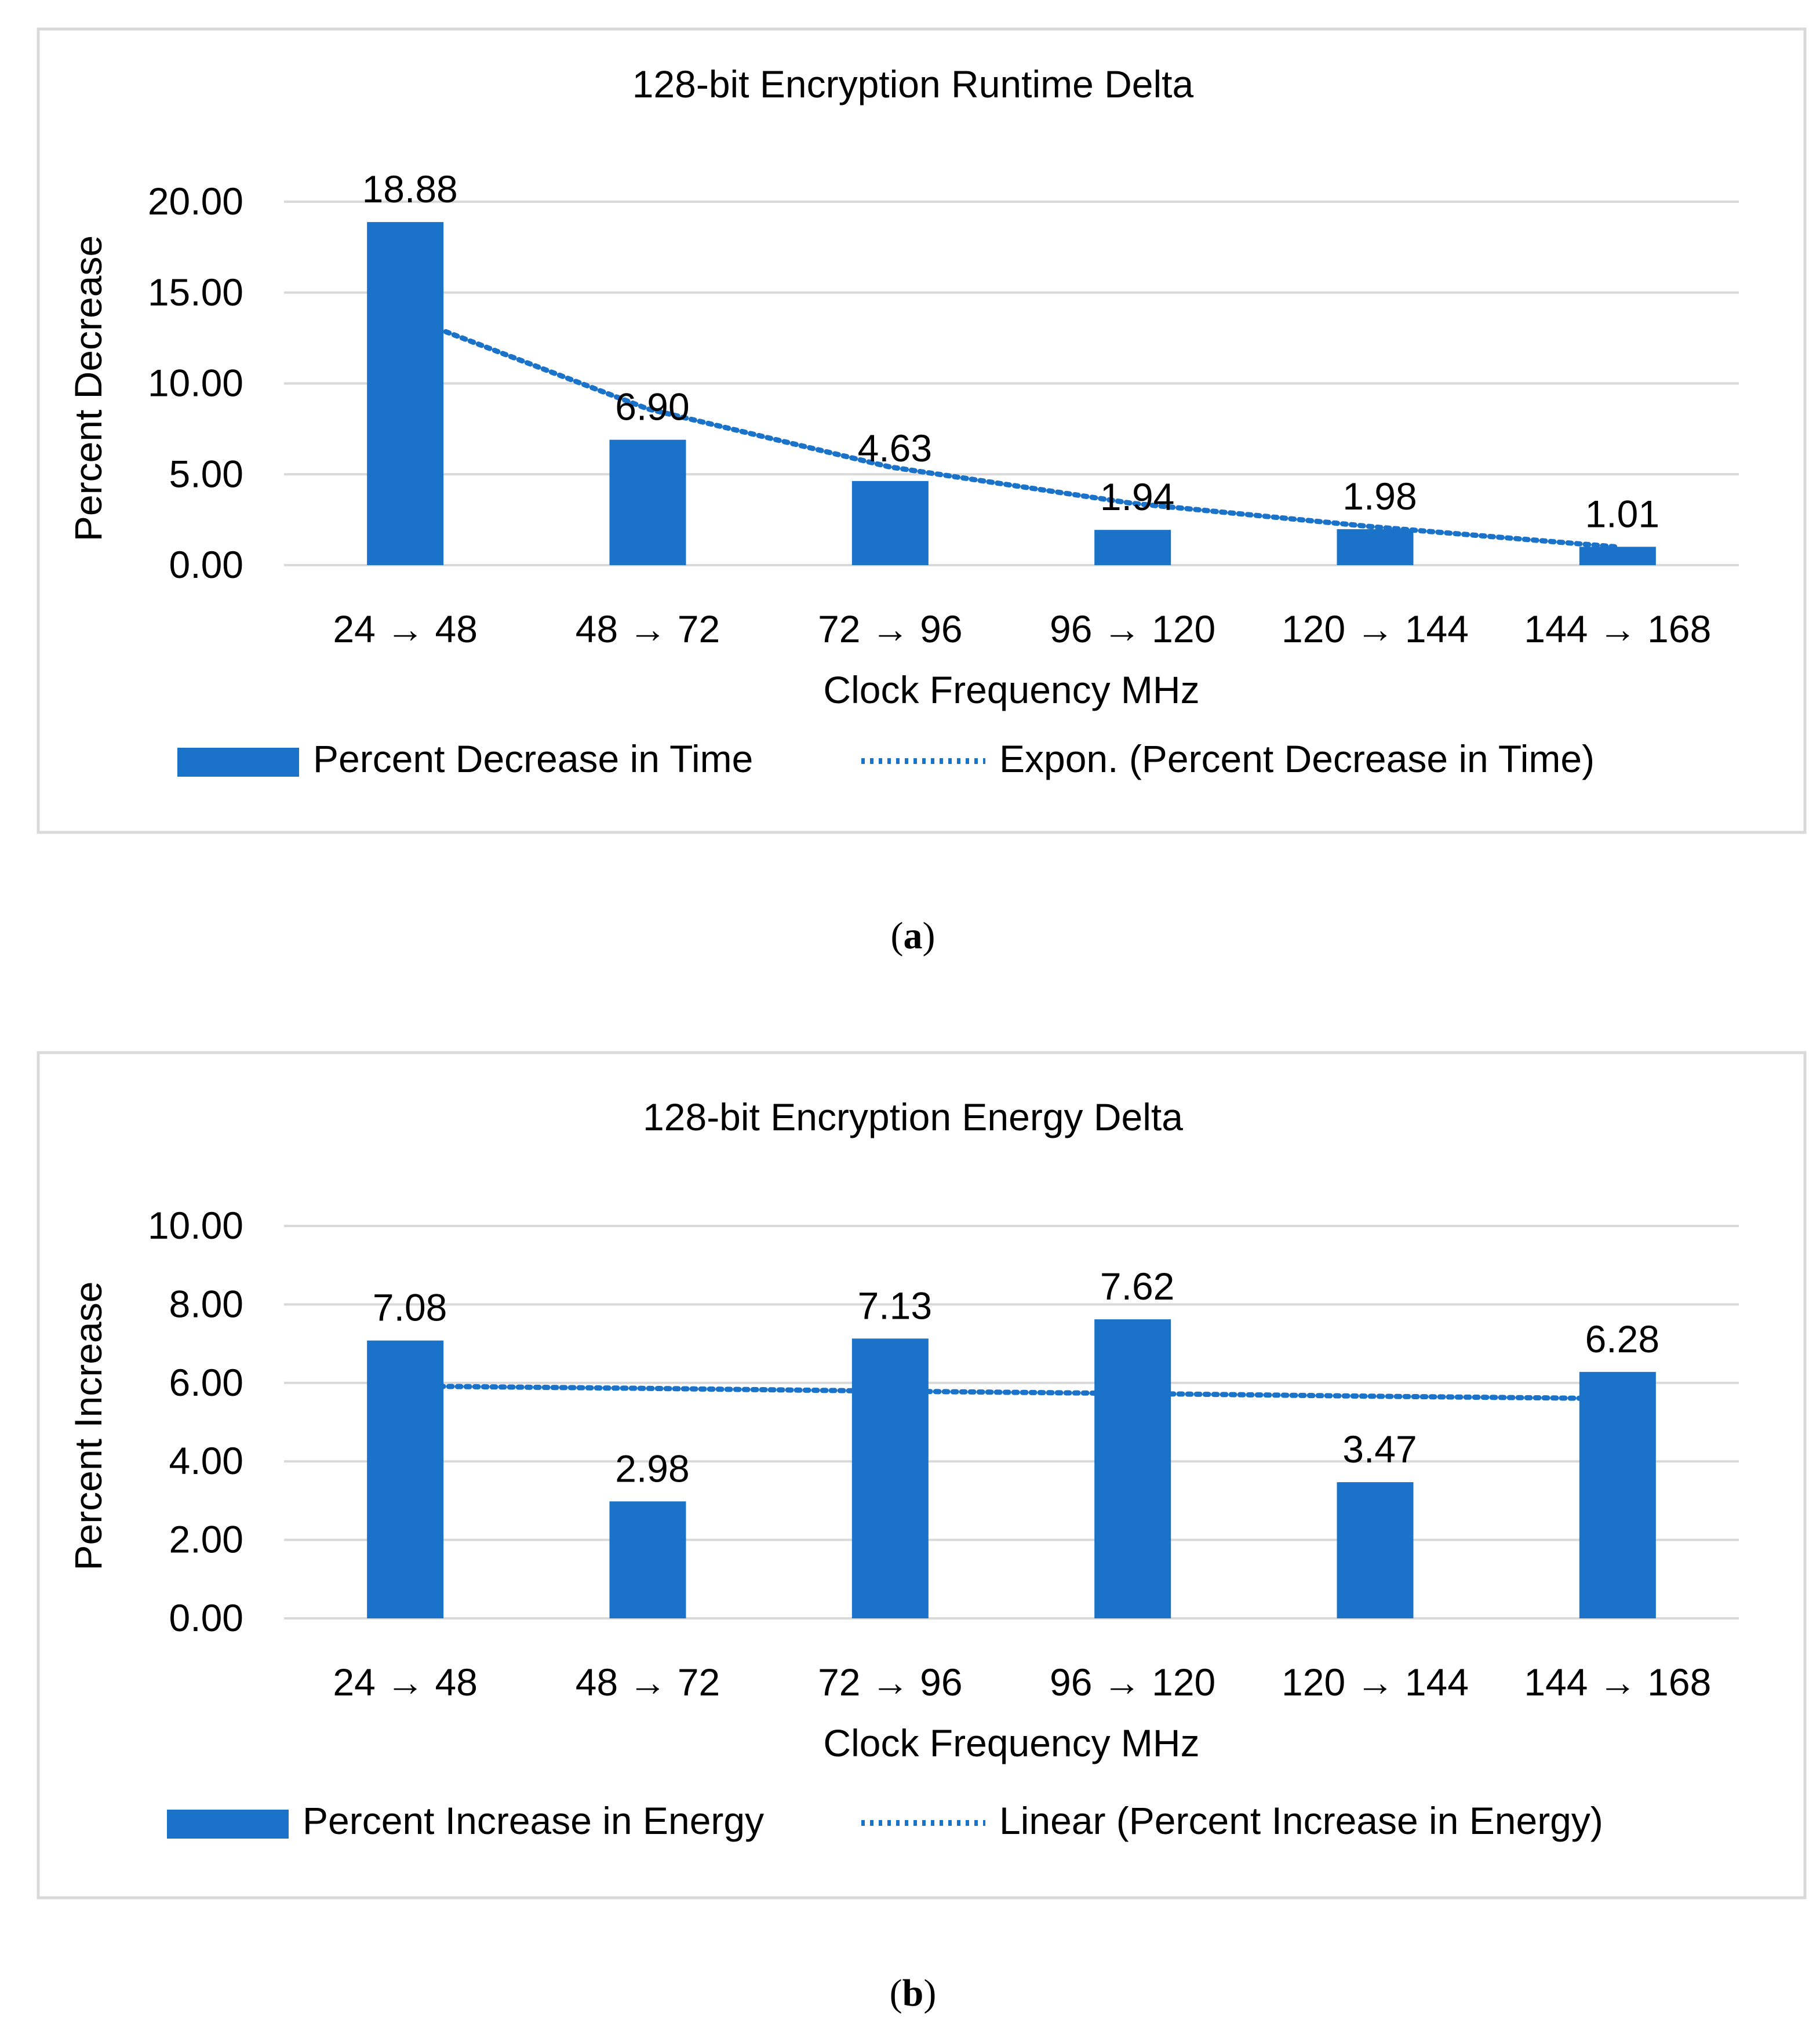  Describe the element at coordinates (1132, 1682) in the screenshot. I see `chart-b-x-tick-label: 96 → 120` at that location.